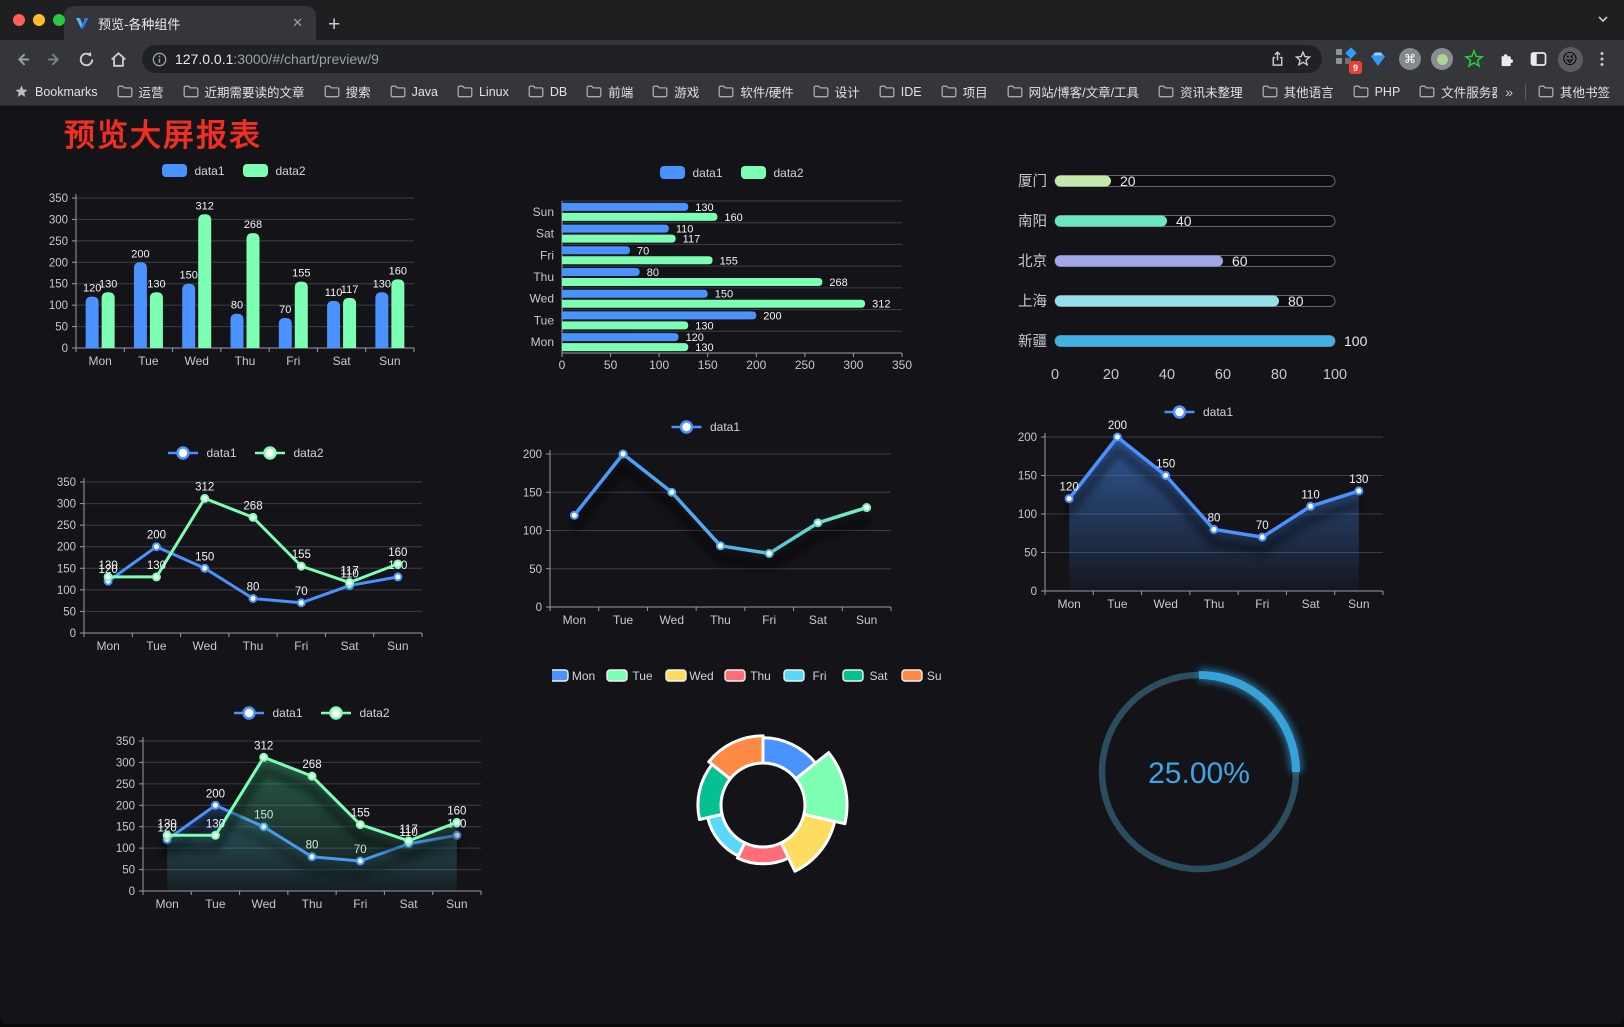 This screenshot has width=1624, height=1027. I want to click on url-text: 127.0.0.1:3000/#/chart/preview/9, so click(718, 59).